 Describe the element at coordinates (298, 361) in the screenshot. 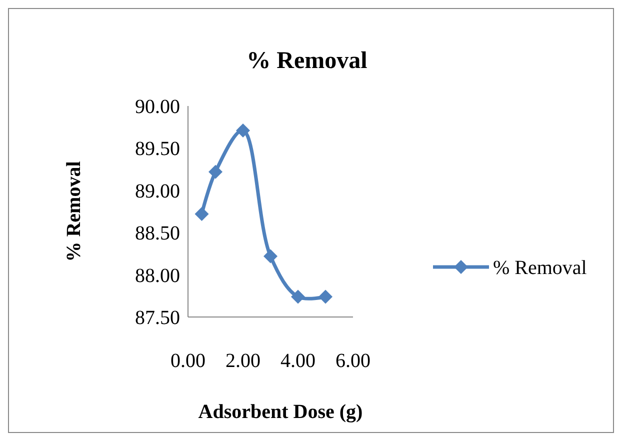

I see `x-tick-label: 4.00` at that location.